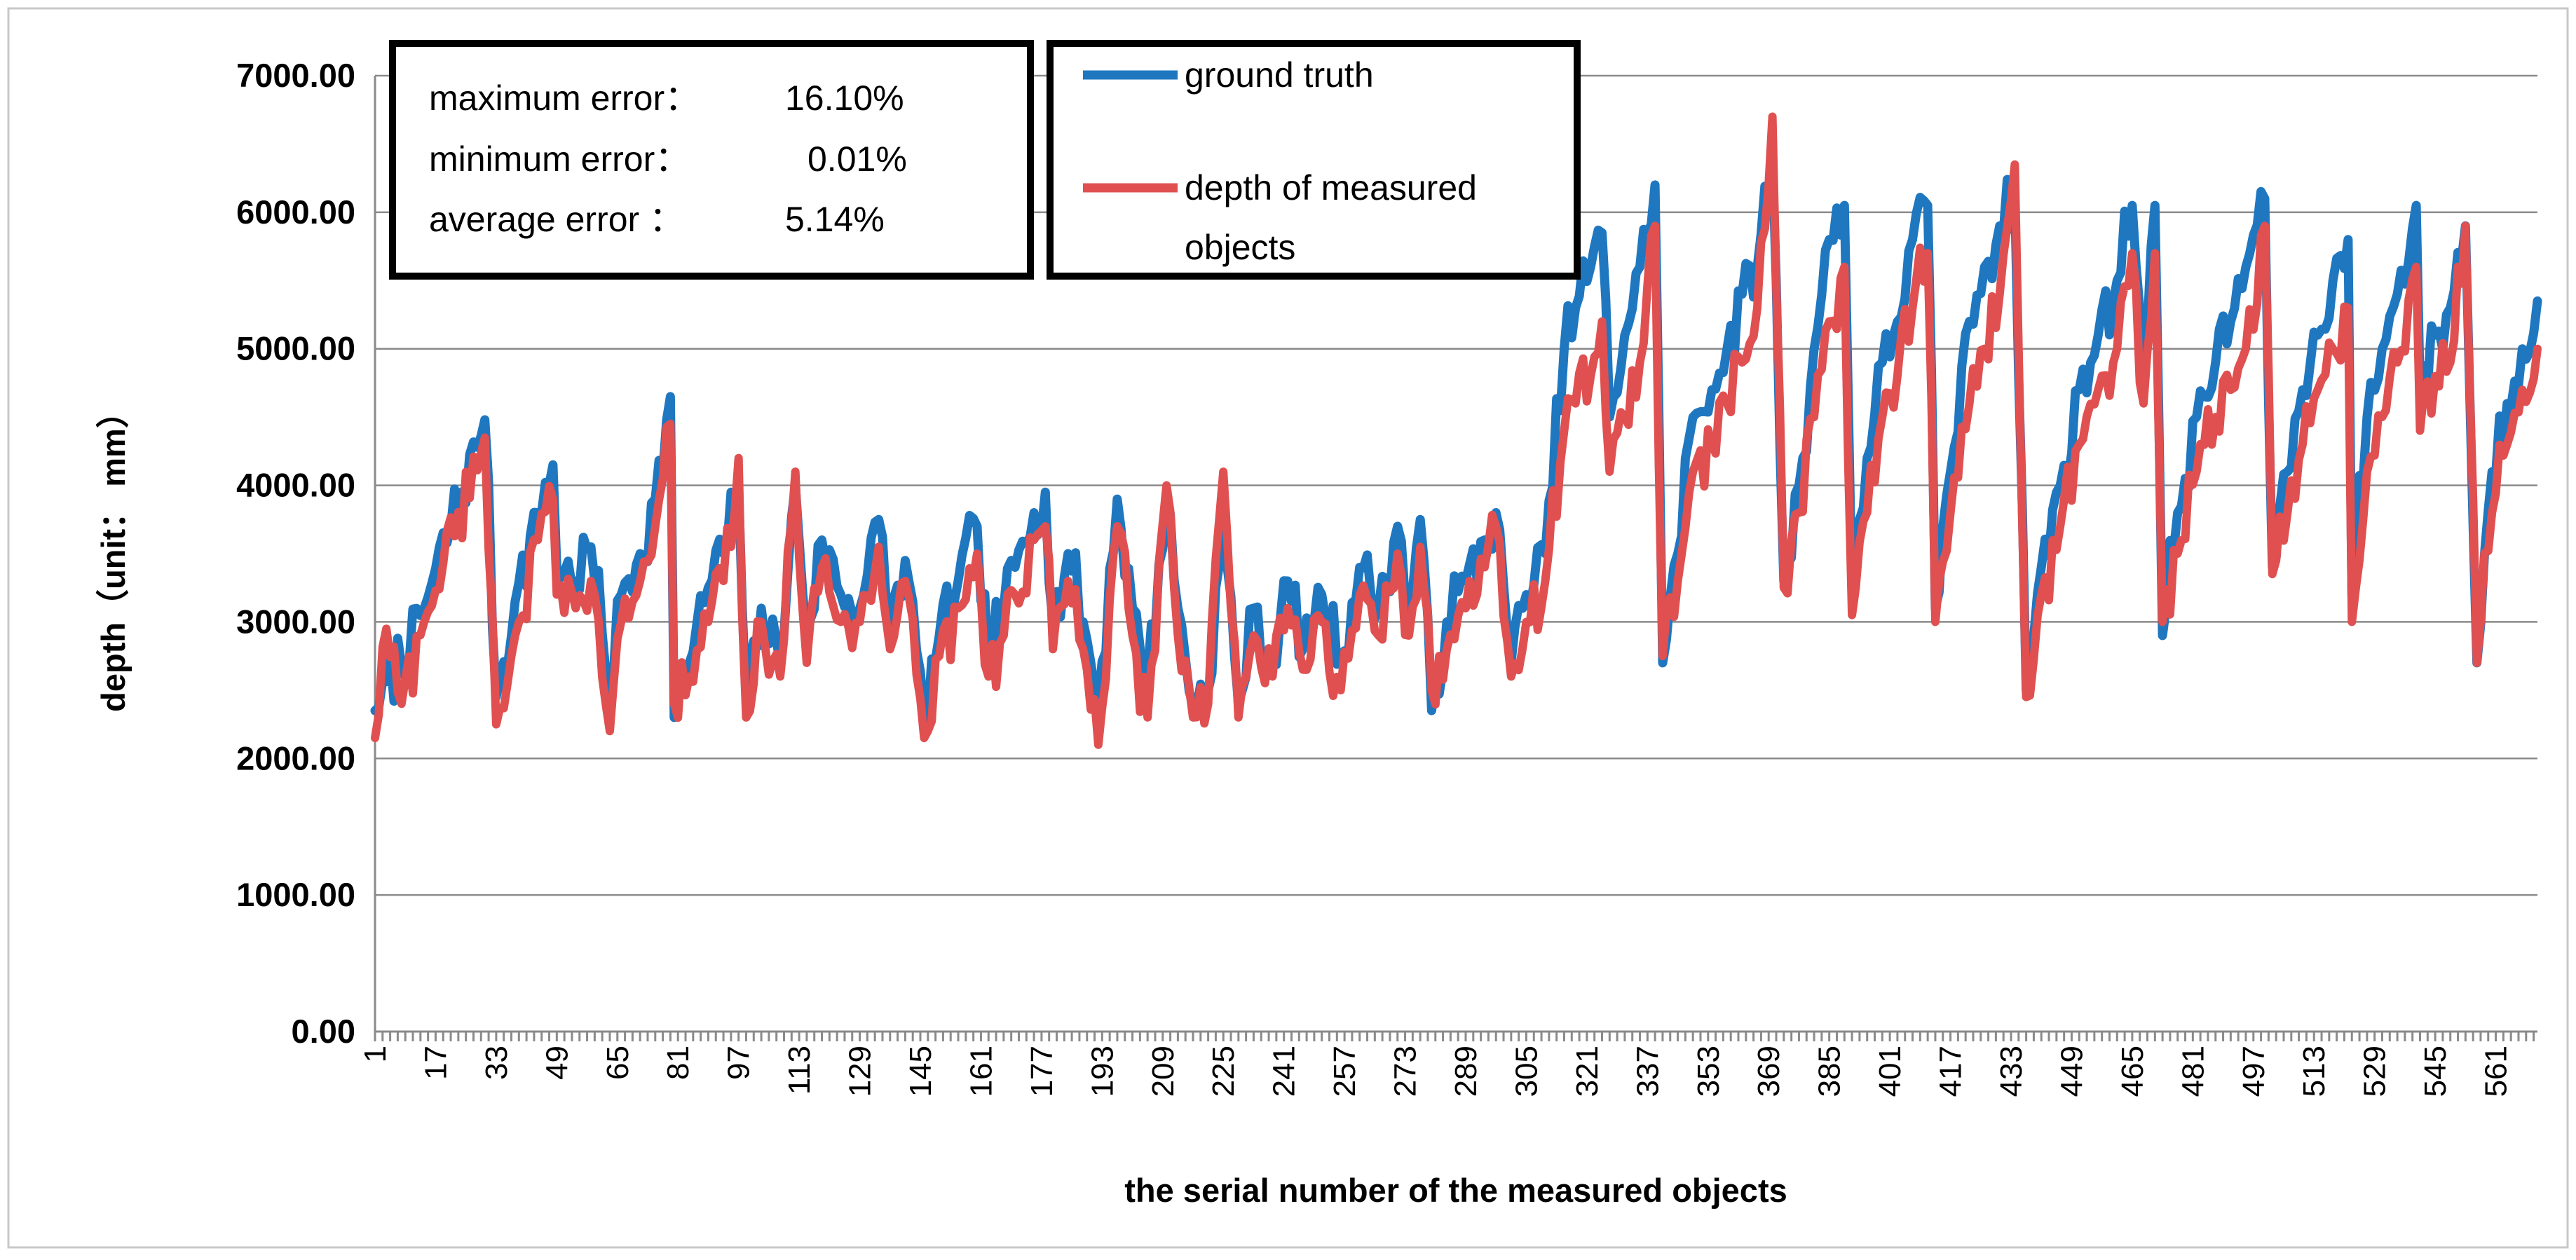 This screenshot has width=2576, height=1260. Describe the element at coordinates (295, 75) in the screenshot. I see `y-tick-label: 7000.00` at that location.